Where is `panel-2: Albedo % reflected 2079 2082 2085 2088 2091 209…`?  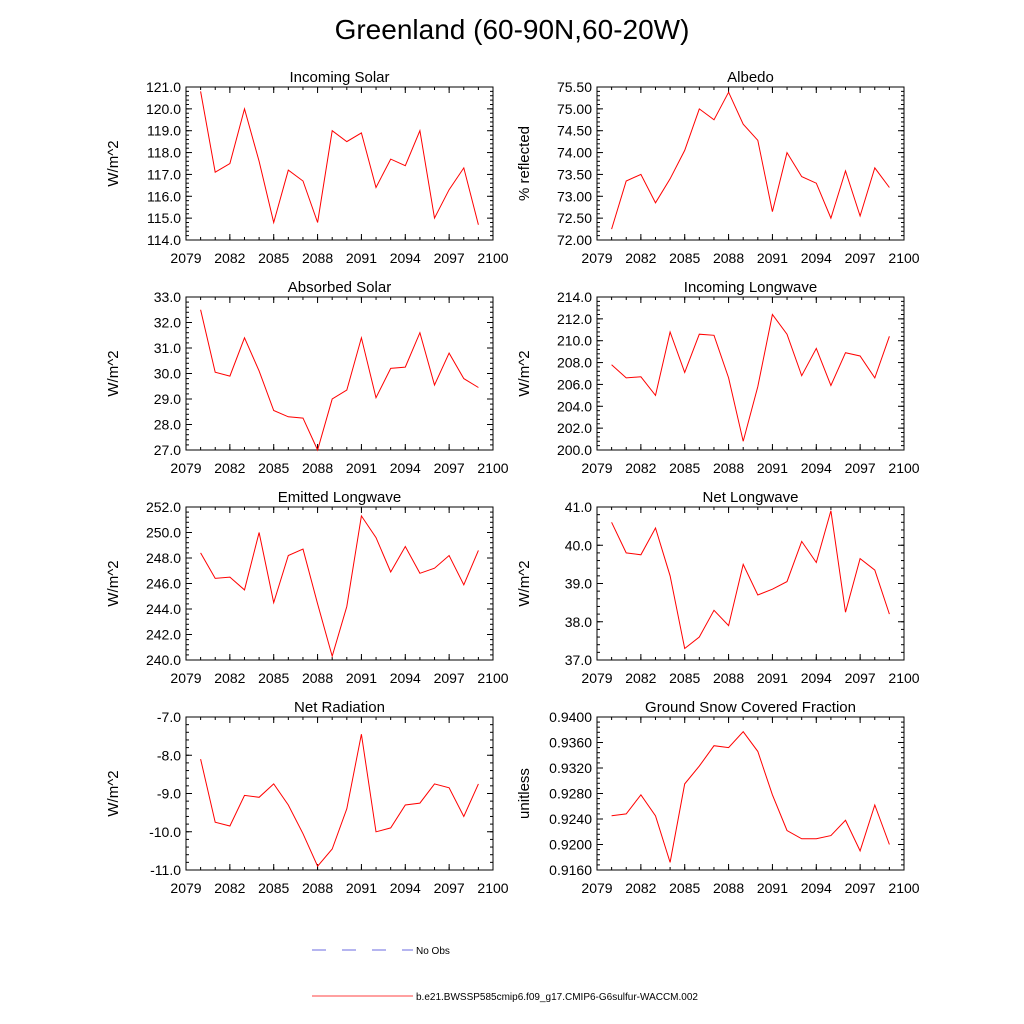 panel-2: Albedo % reflected 2079 2082 2085 2088 2091 209… is located at coordinates (718, 167).